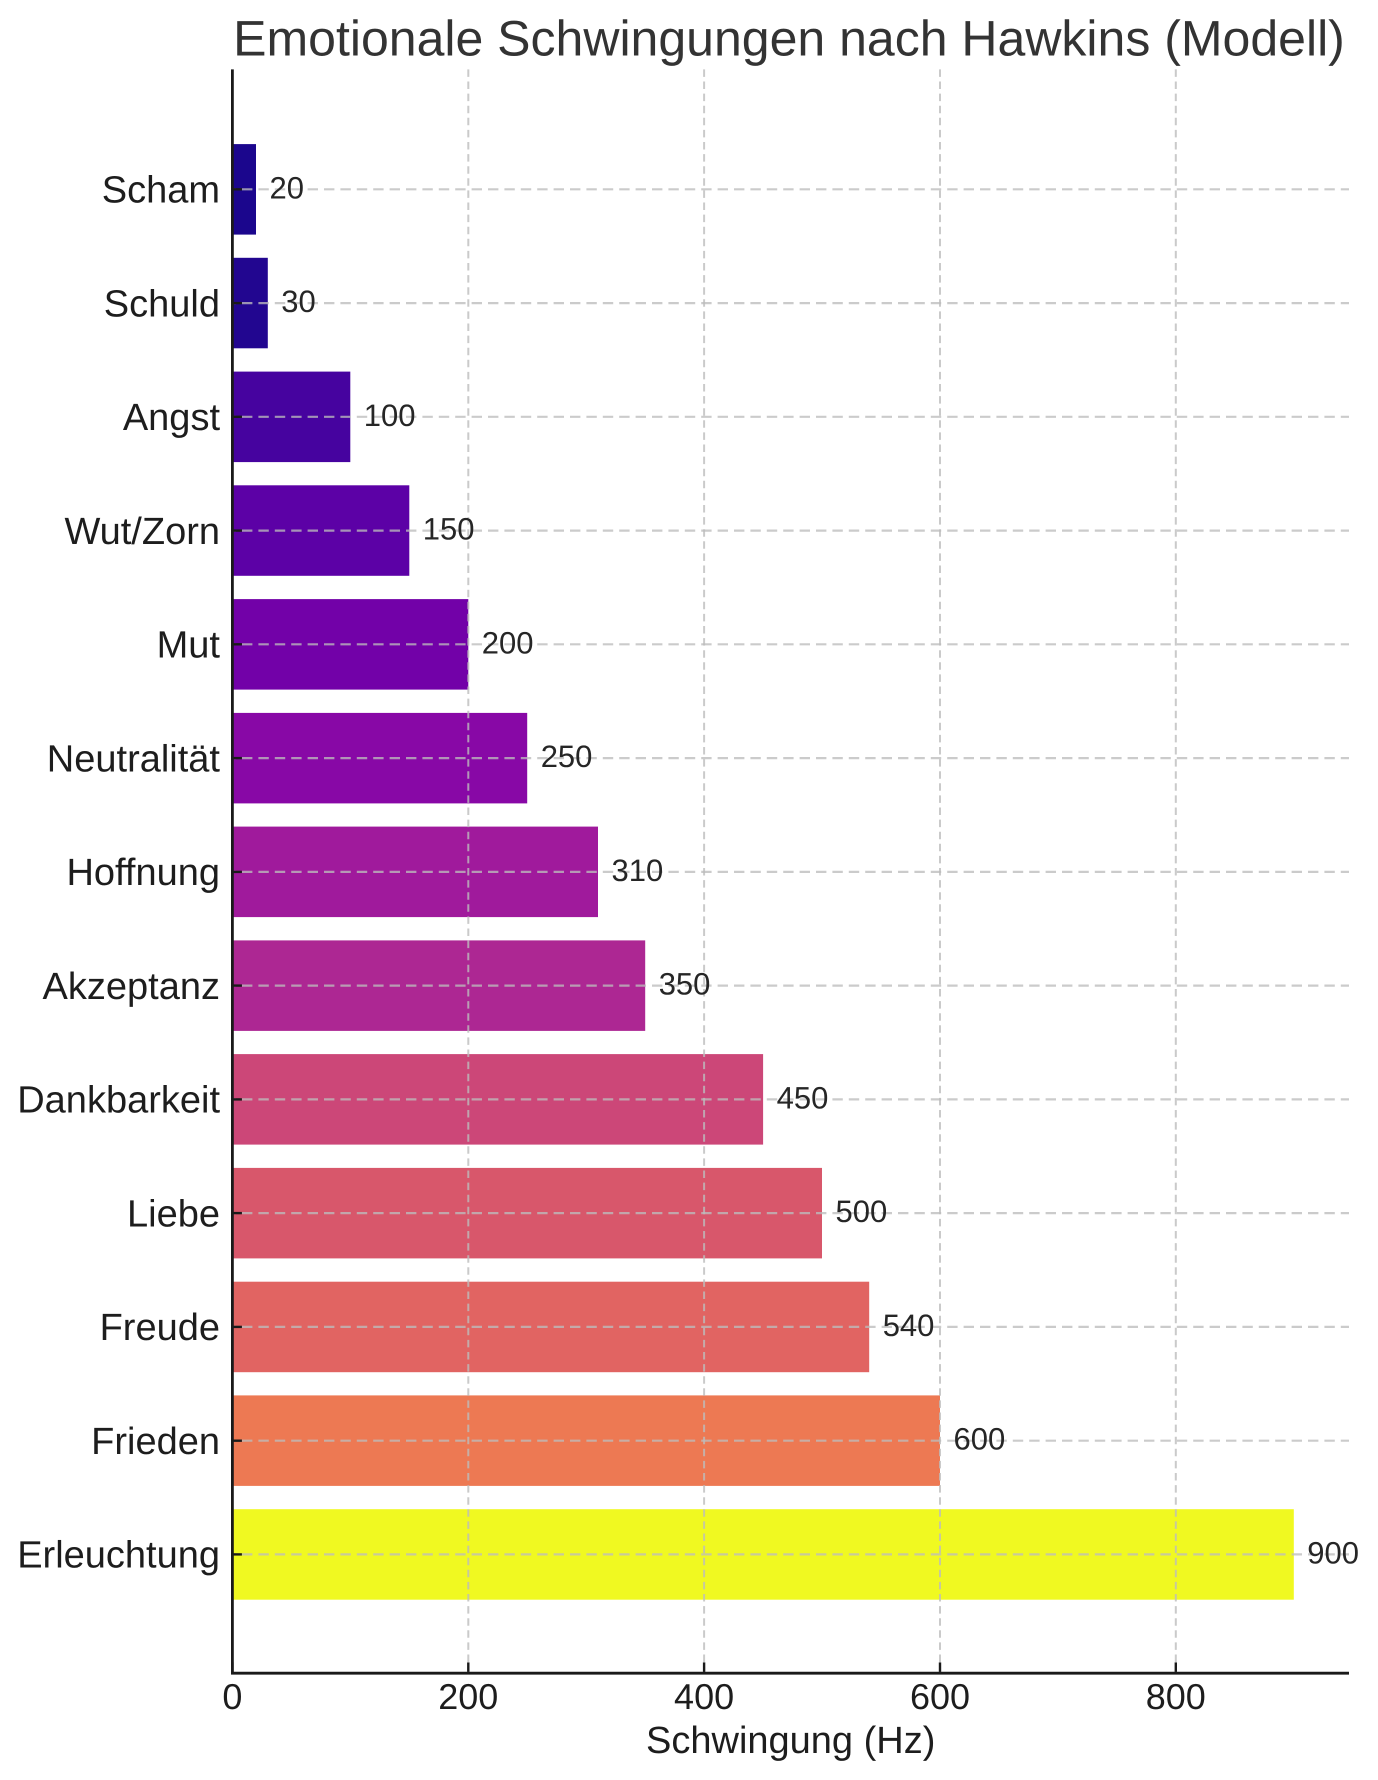 This screenshot has width=1378, height=1780. What do you see at coordinates (189, 646) in the screenshot?
I see `svg-text: Mut` at bounding box center [189, 646].